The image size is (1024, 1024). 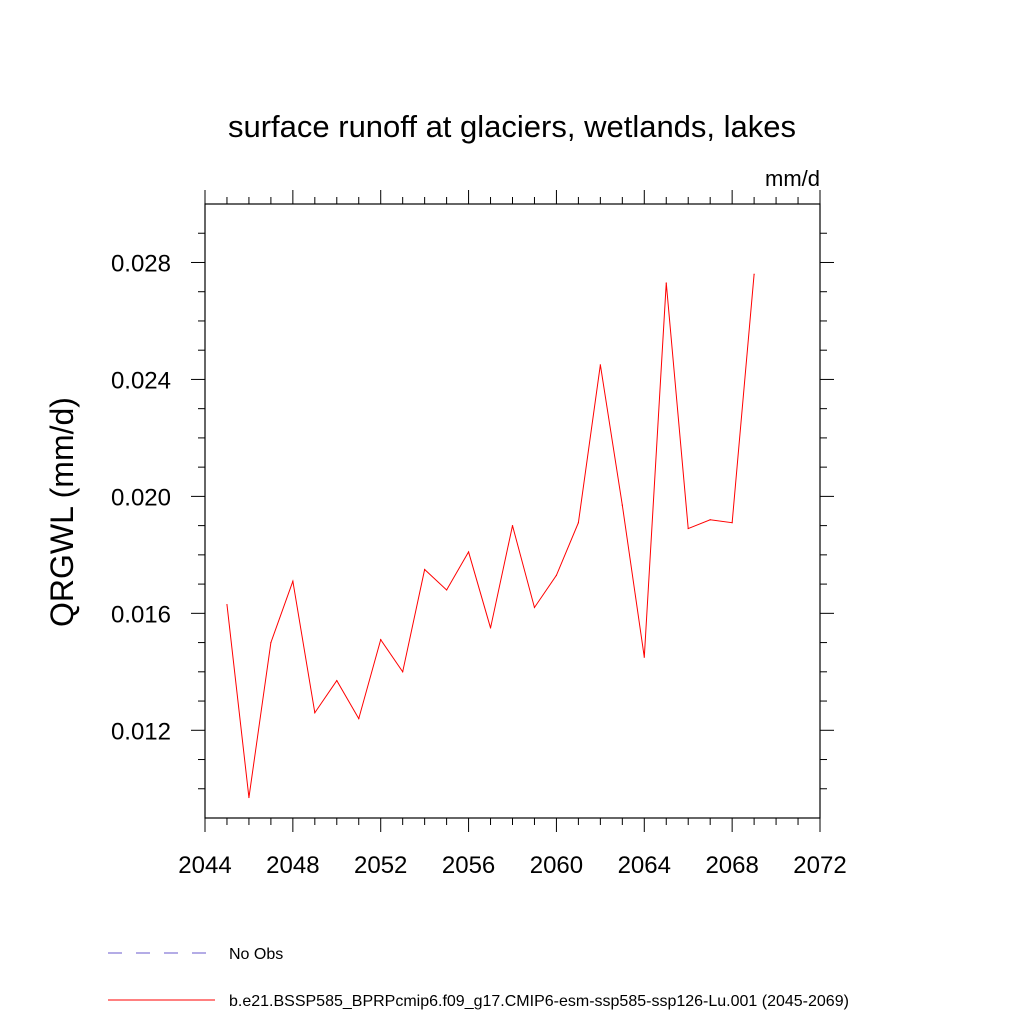 What do you see at coordinates (512, 865) in the screenshot?
I see `x-tick-labels: 2044 2048 2052 2056 2060 2064 2068 2072` at bounding box center [512, 865].